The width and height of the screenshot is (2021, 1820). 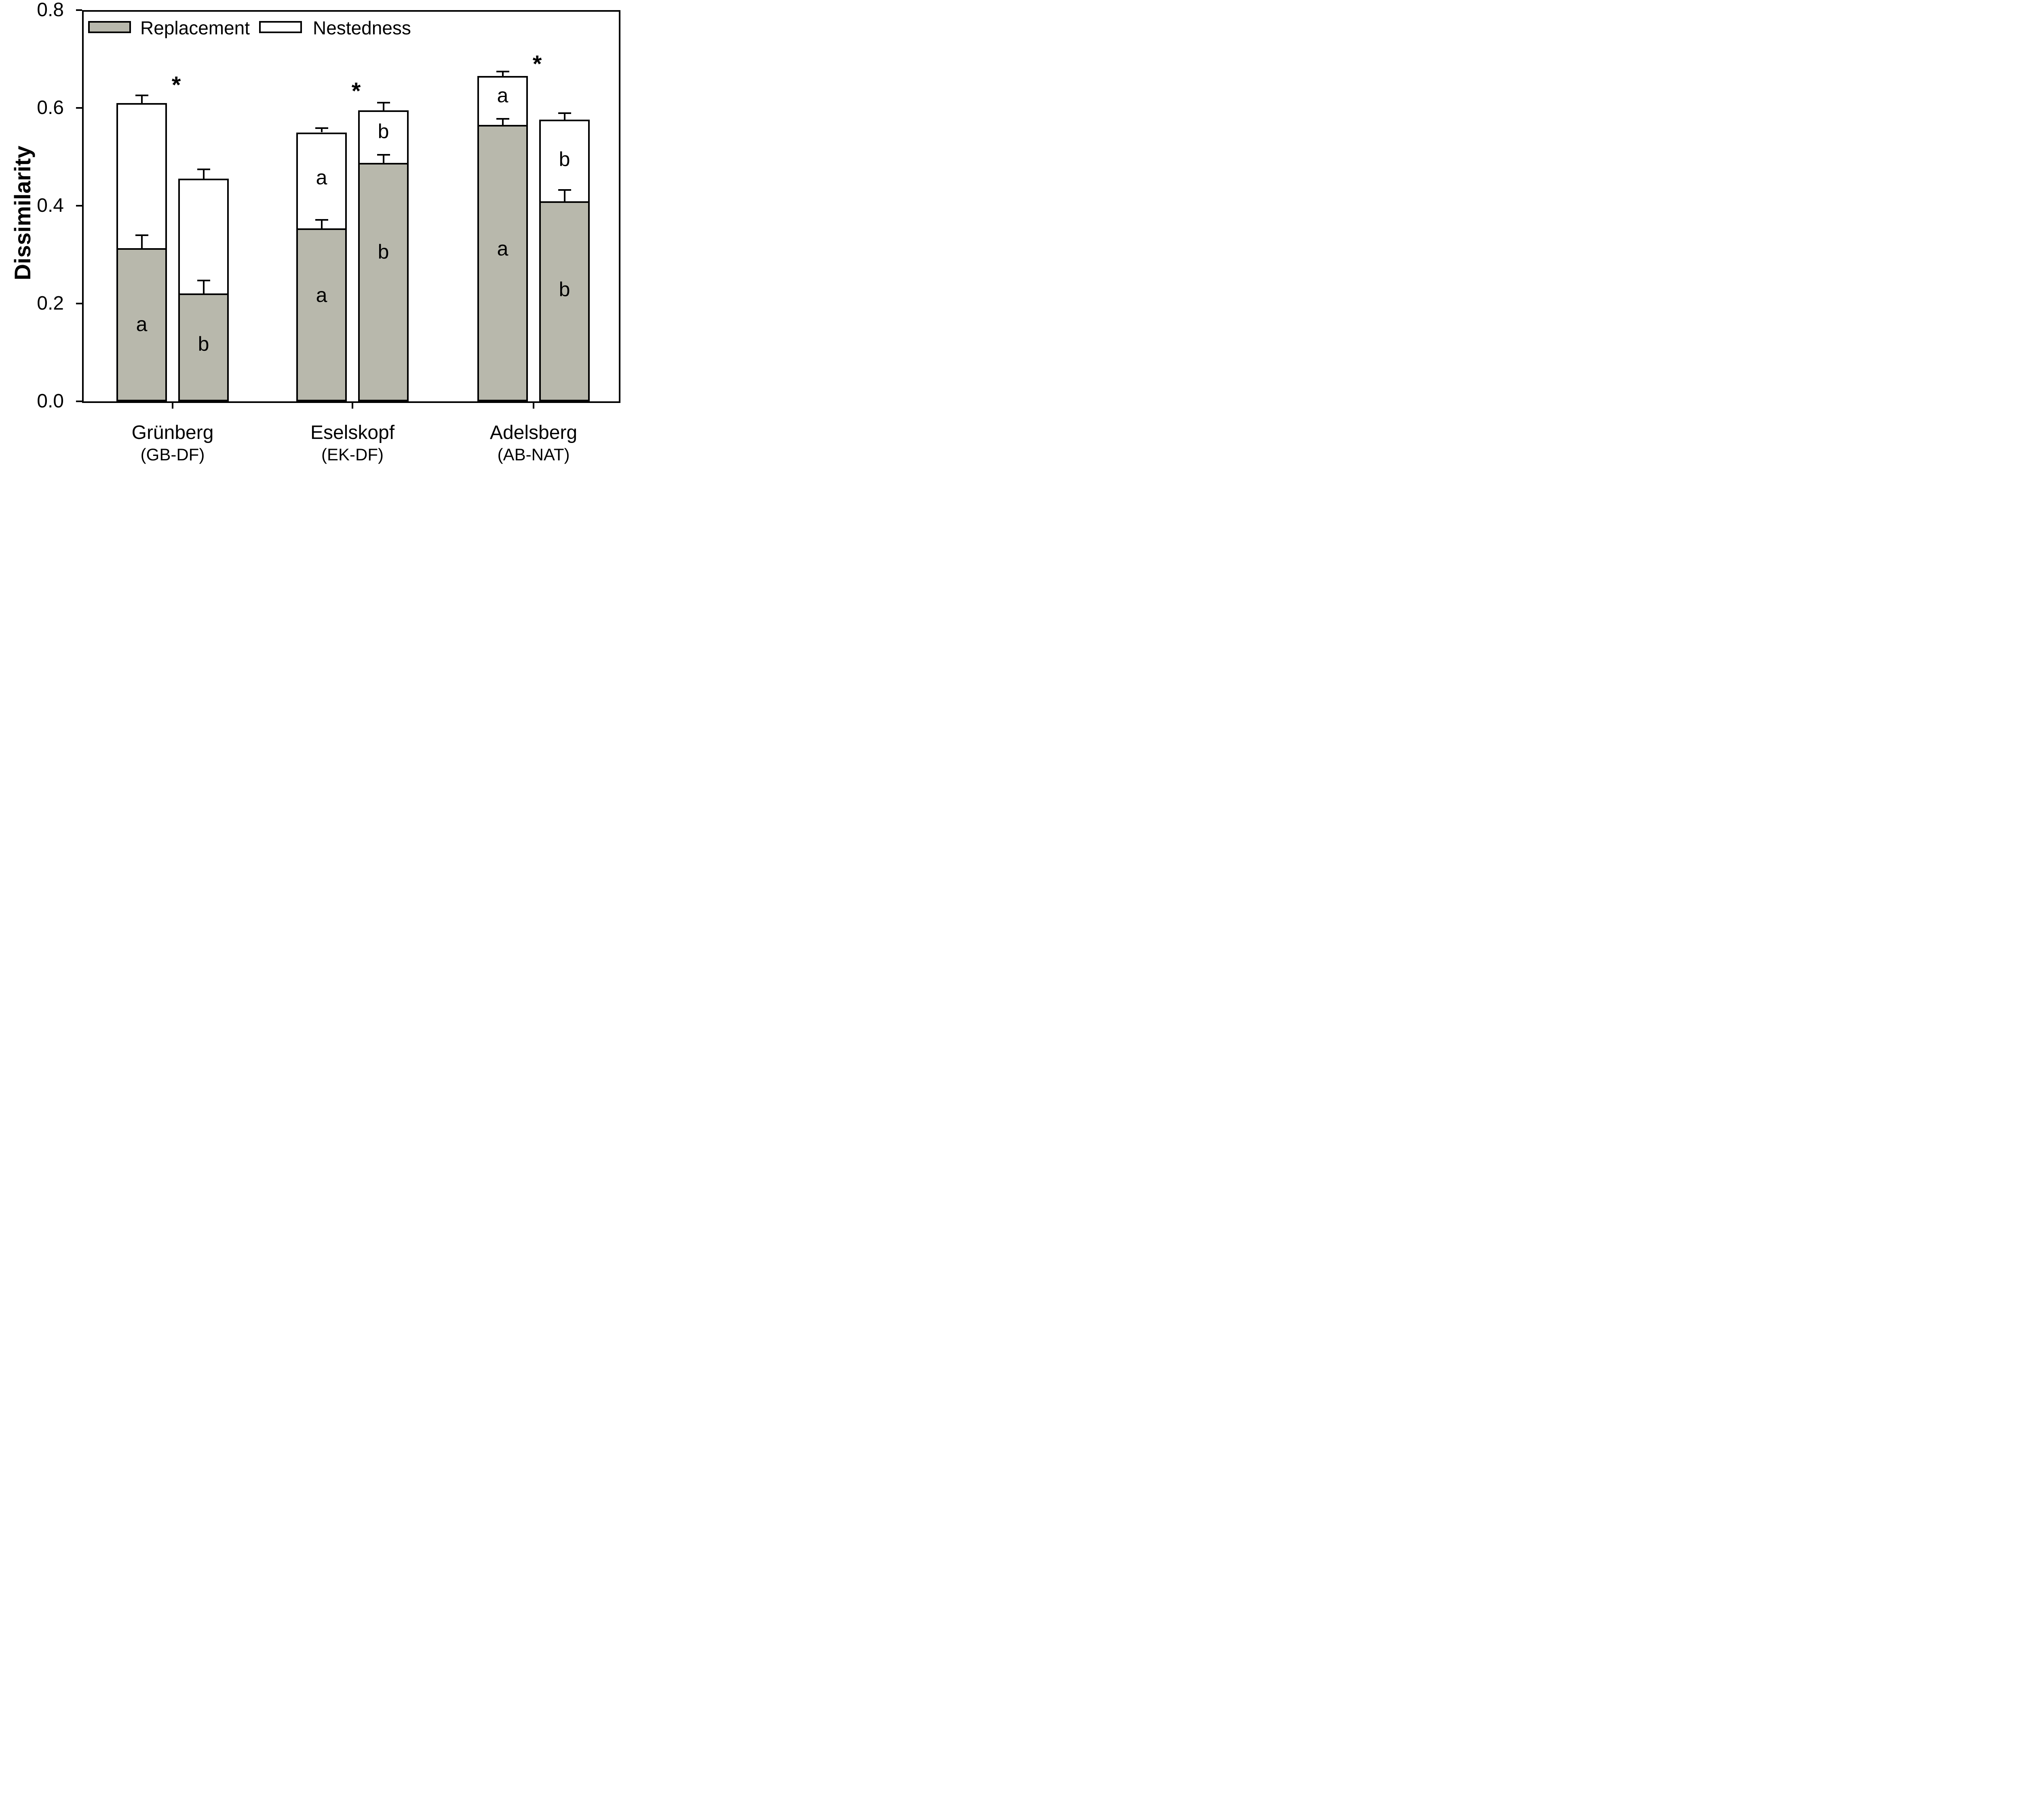 I want to click on x-category-label: Grünberg, so click(x=172, y=432).